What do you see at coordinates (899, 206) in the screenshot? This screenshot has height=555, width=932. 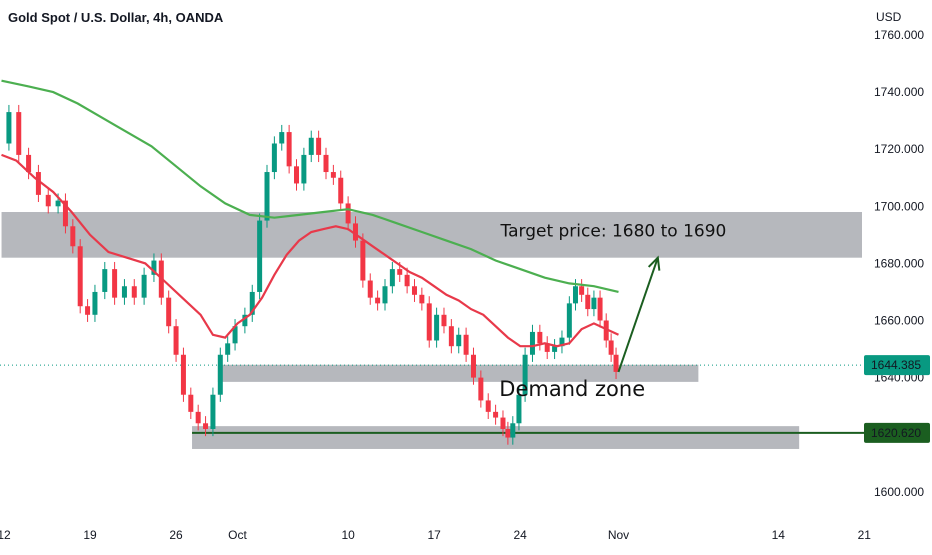 I see `y-tick-label: 1700.000` at bounding box center [899, 206].